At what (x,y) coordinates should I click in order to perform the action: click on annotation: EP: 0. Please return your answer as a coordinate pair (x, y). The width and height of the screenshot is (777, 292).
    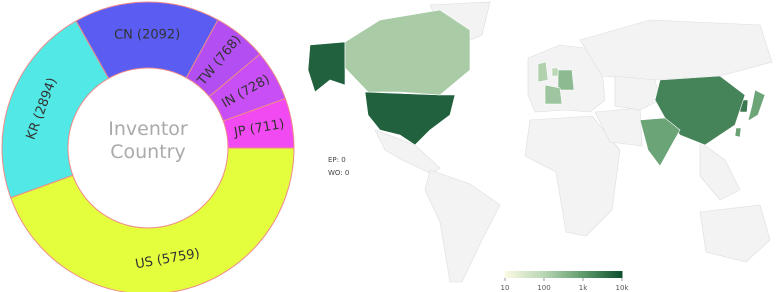
    Looking at the image, I should click on (337, 160).